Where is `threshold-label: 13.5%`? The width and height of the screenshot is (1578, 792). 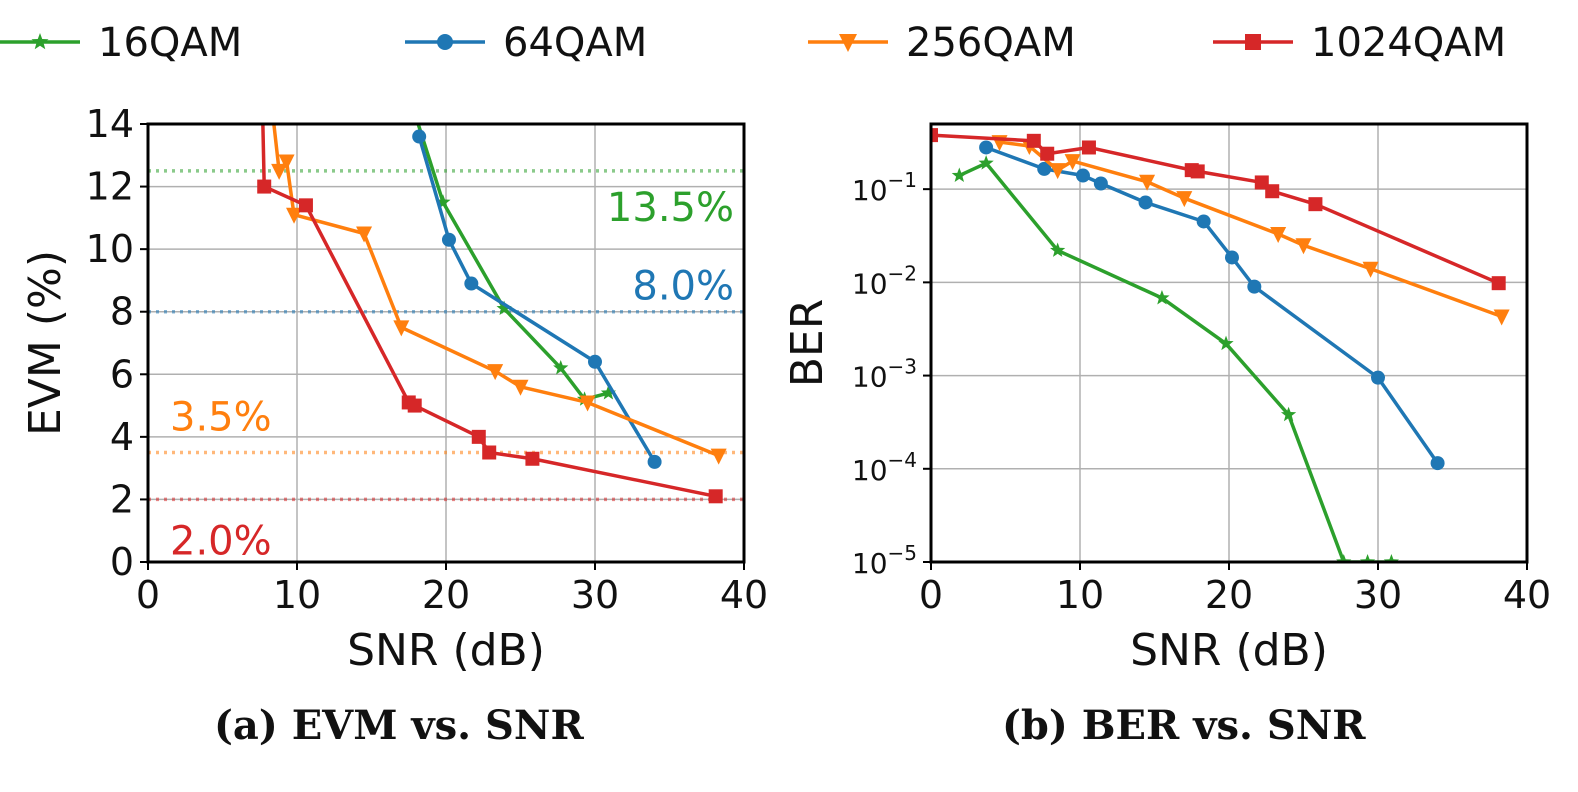 threshold-label: 13.5% is located at coordinates (670, 208).